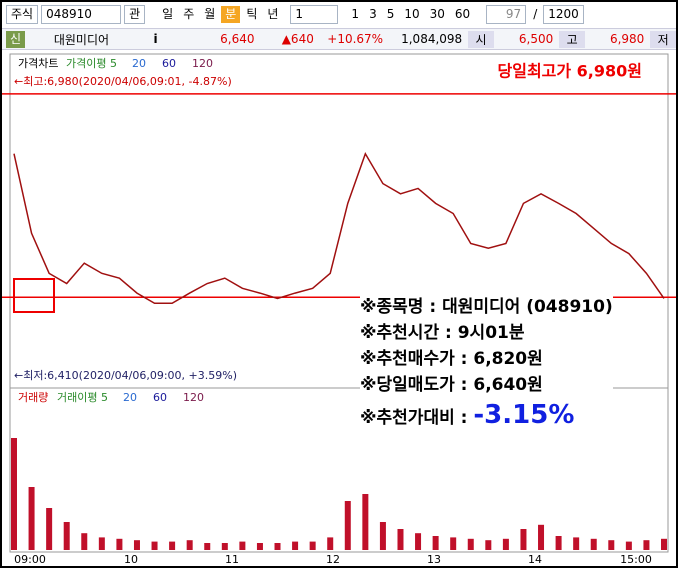 The width and height of the screenshot is (678, 568). What do you see at coordinates (434, 558) in the screenshot?
I see `x-tick-label: 13` at bounding box center [434, 558].